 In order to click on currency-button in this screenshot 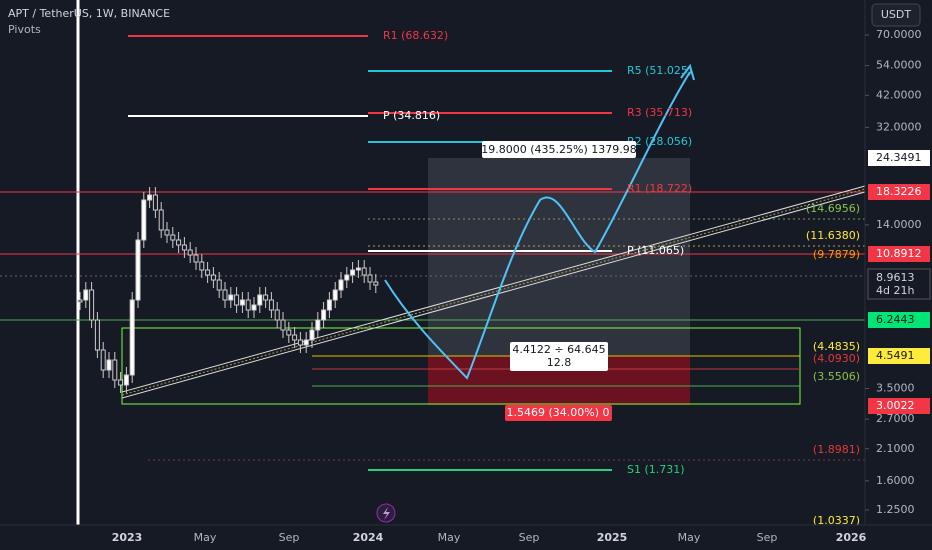, I will do `click(896, 15)`.